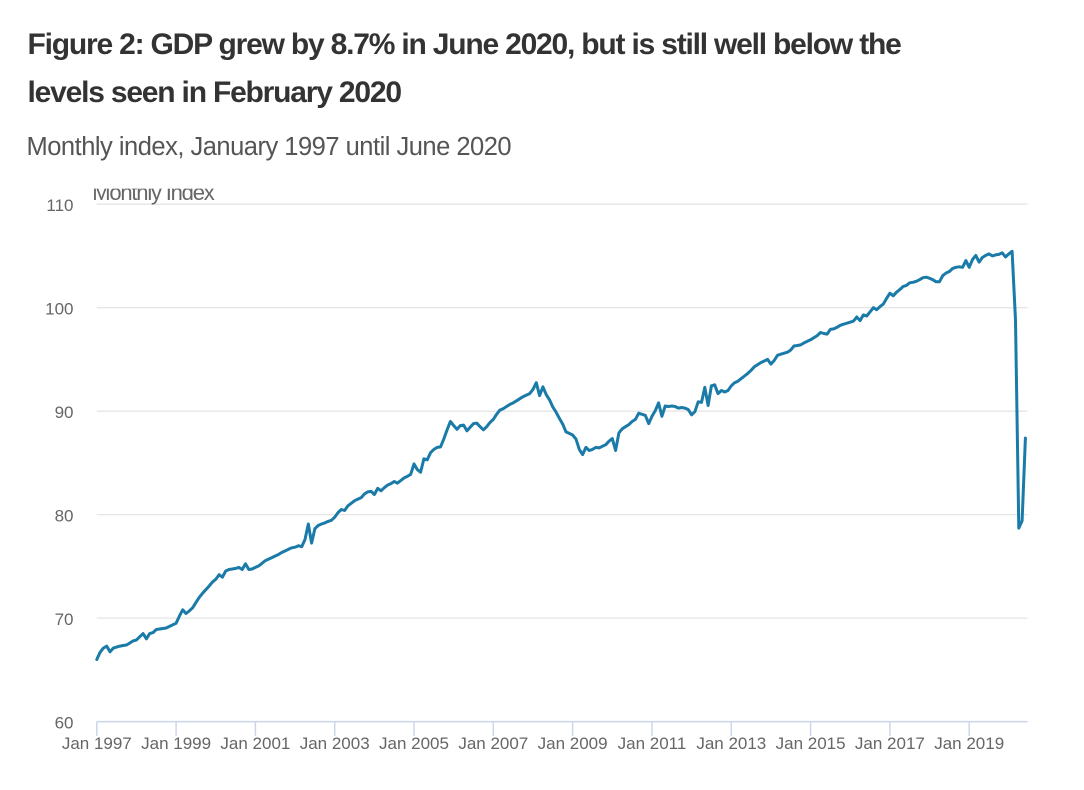 The height and width of the screenshot is (790, 1084). Describe the element at coordinates (97, 743) in the screenshot. I see `svg-text: Jan 1997` at that location.